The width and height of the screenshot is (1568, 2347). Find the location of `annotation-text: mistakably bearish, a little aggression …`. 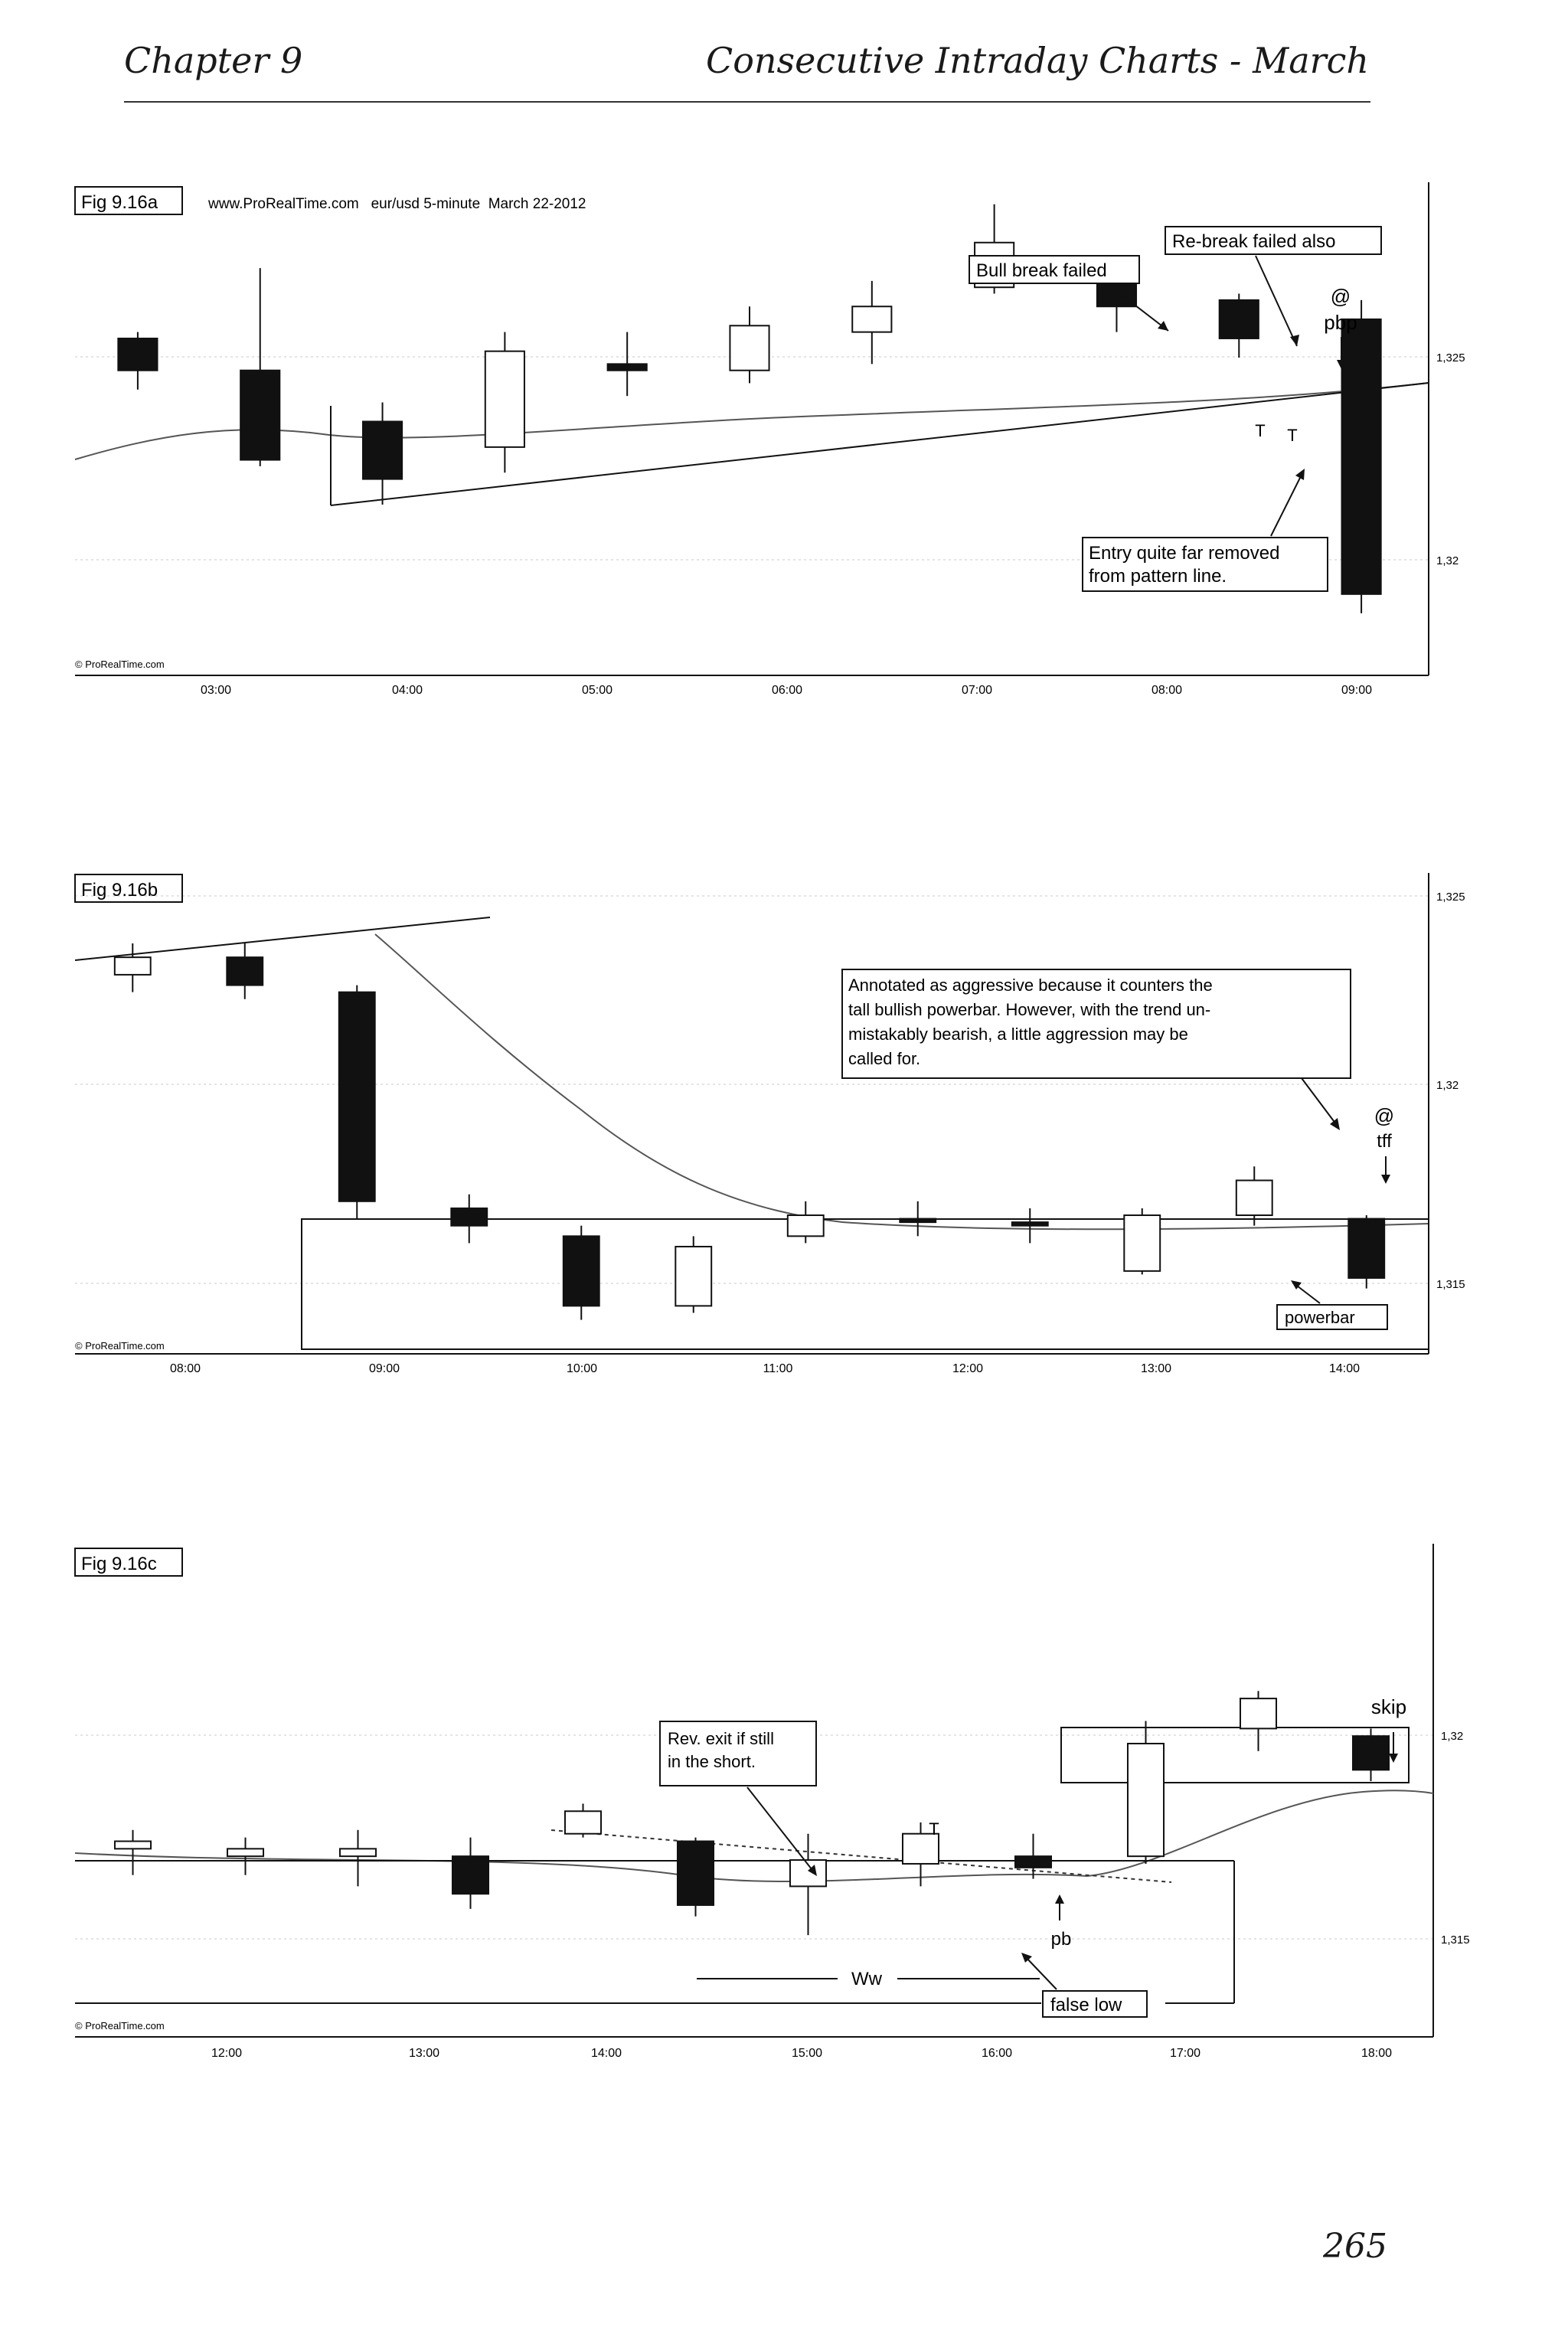

annotation-text: mistakably bearish, a little aggression … is located at coordinates (1018, 1034).